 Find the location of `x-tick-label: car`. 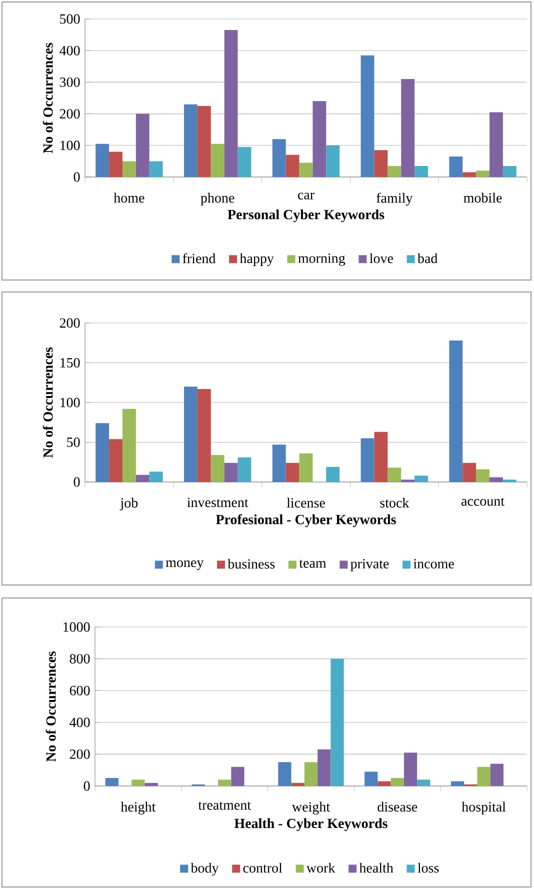

x-tick-label: car is located at coordinates (306, 196).